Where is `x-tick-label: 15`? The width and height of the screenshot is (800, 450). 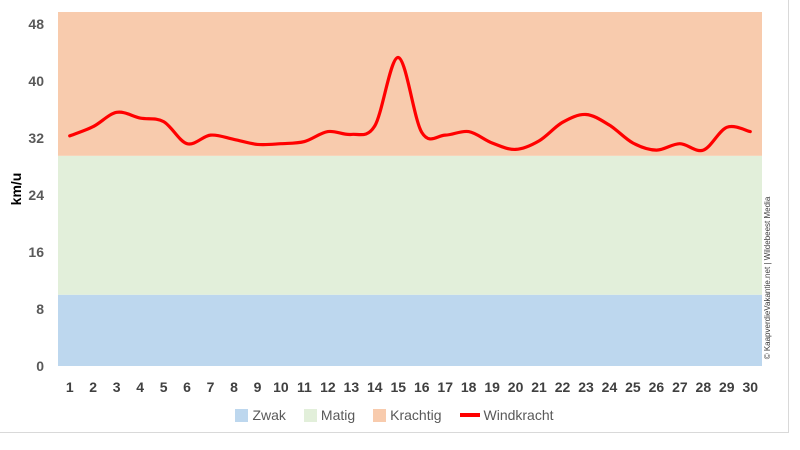
x-tick-label: 15 is located at coordinates (398, 387).